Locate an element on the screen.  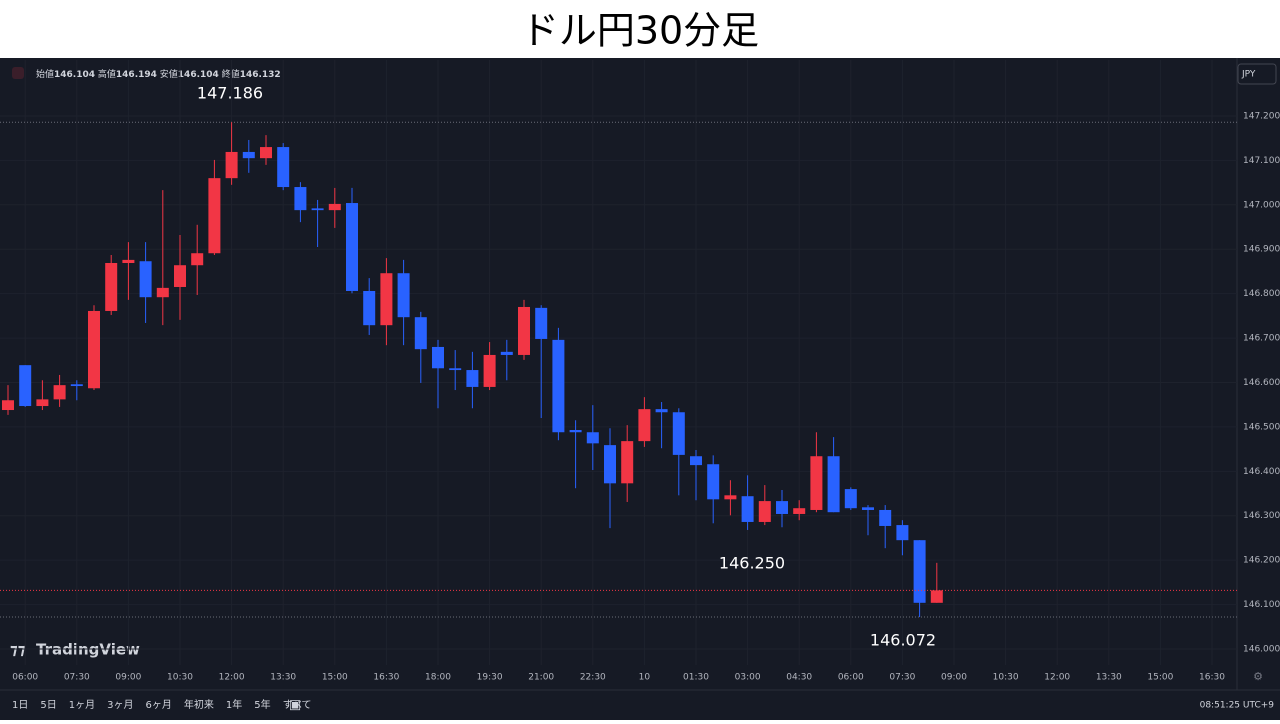
range-button: すべて is located at coordinates (297, 705).